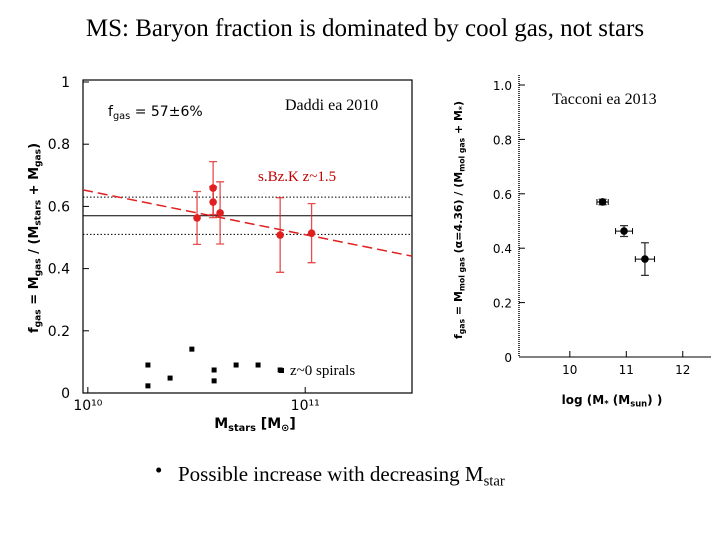 This screenshot has width=720, height=540. I want to click on x-tick-label: 12, so click(682, 370).